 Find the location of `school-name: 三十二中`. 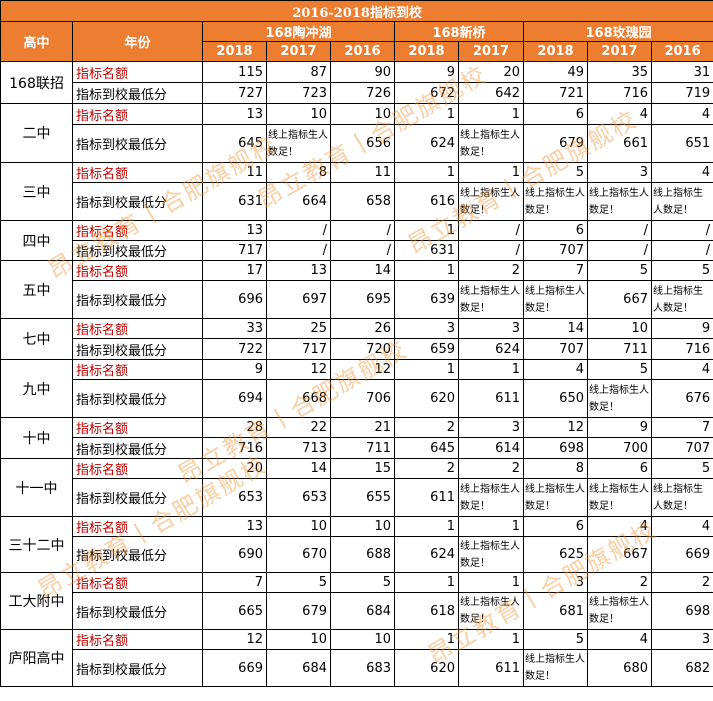

school-name: 三十二中 is located at coordinates (36, 544).